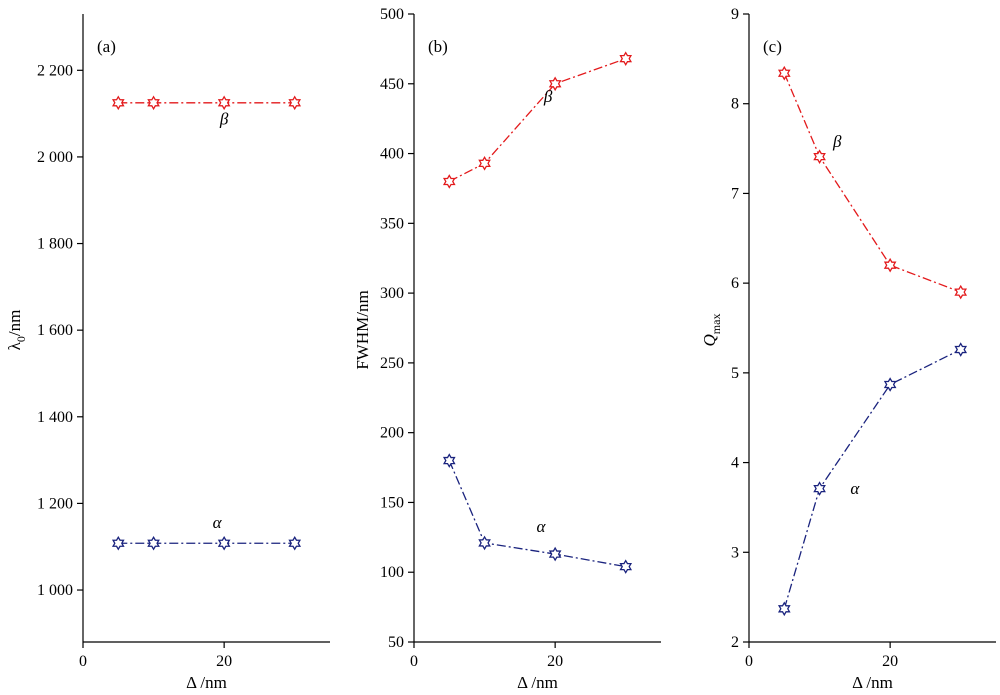  What do you see at coordinates (55, 157) in the screenshot?
I see `y-tick-label: 2 000` at bounding box center [55, 157].